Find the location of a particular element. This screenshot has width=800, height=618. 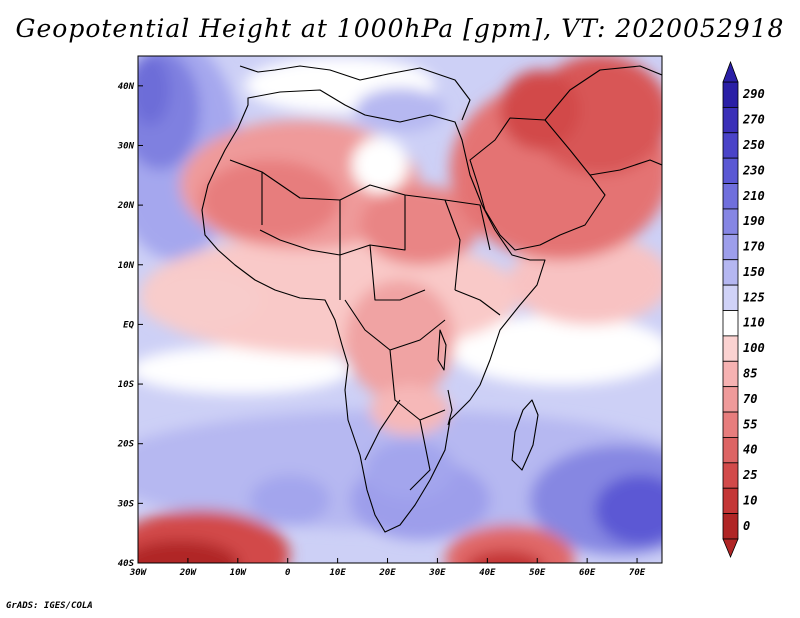

grads-credit: GrADS: IGES/COLA is located at coordinates (49, 606).